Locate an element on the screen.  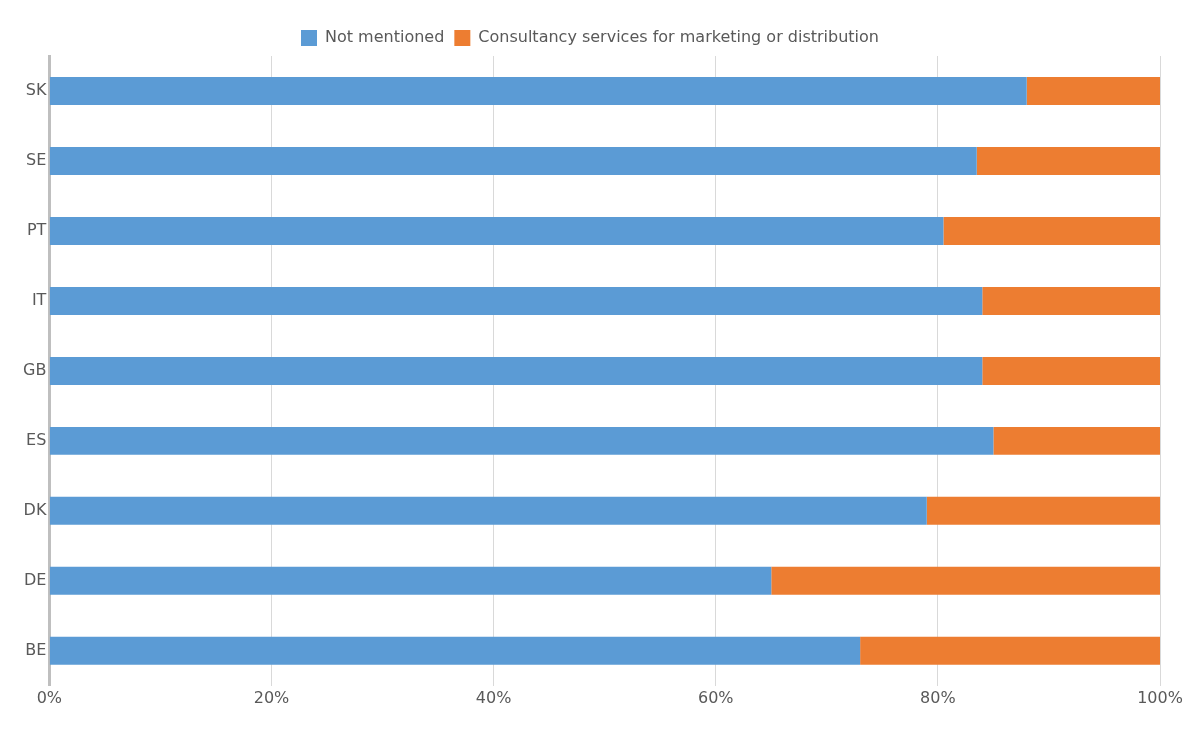
legend-label: Consultancy services for marketing or distribution is located at coordinates (678, 37).